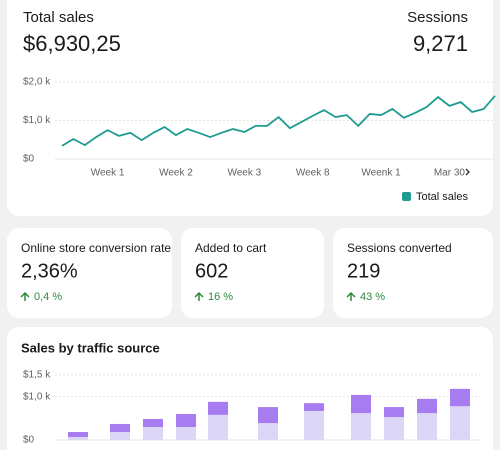  Describe the element at coordinates (49, 271) in the screenshot. I see `metric-value: 2,36%` at that location.